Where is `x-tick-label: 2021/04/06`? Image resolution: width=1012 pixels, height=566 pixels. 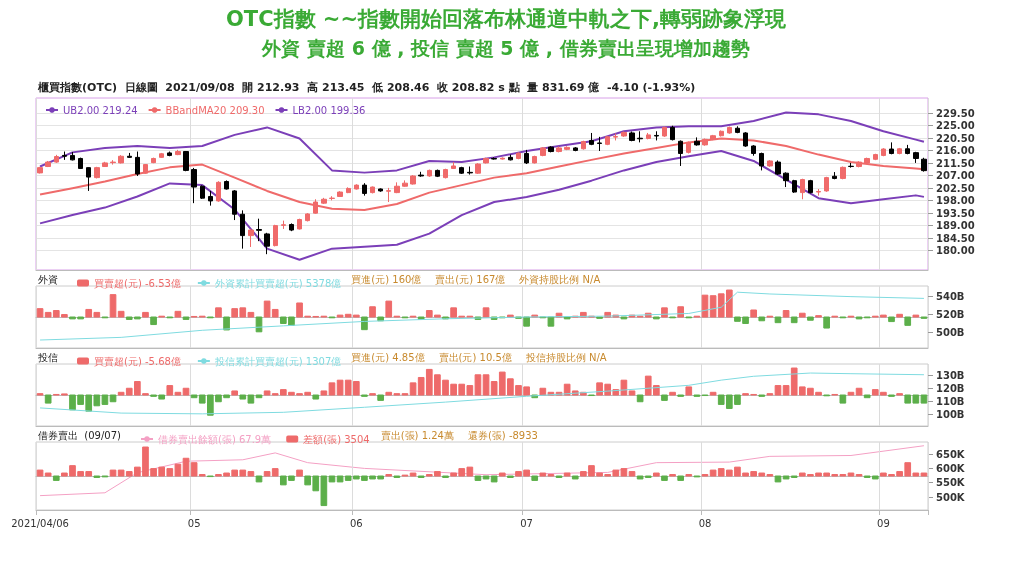
x-tick-label: 2021/04/06 is located at coordinates (40, 523).